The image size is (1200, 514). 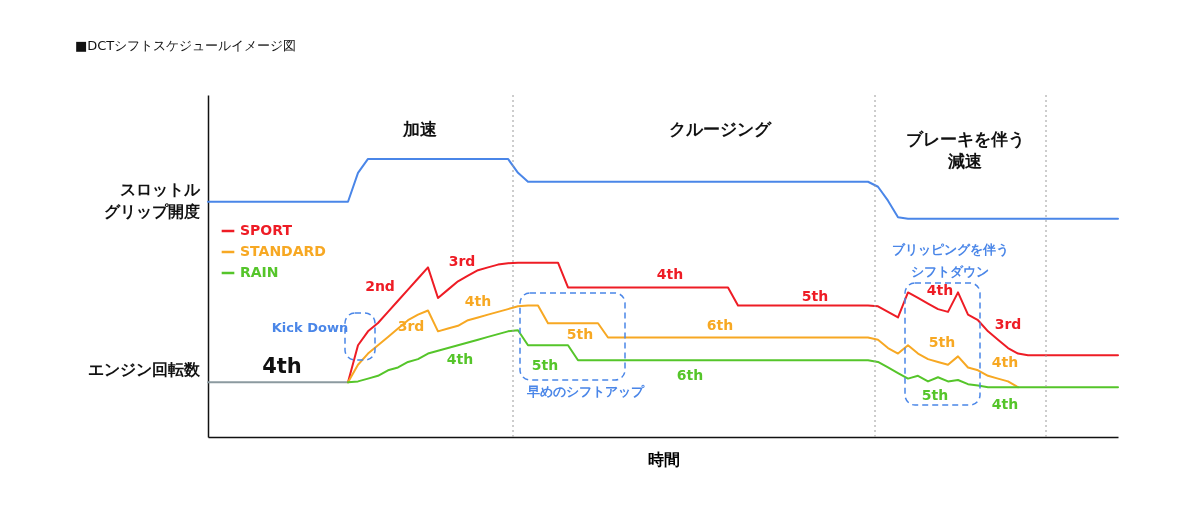 I want to click on annotation: 2nd, so click(x=380, y=286).